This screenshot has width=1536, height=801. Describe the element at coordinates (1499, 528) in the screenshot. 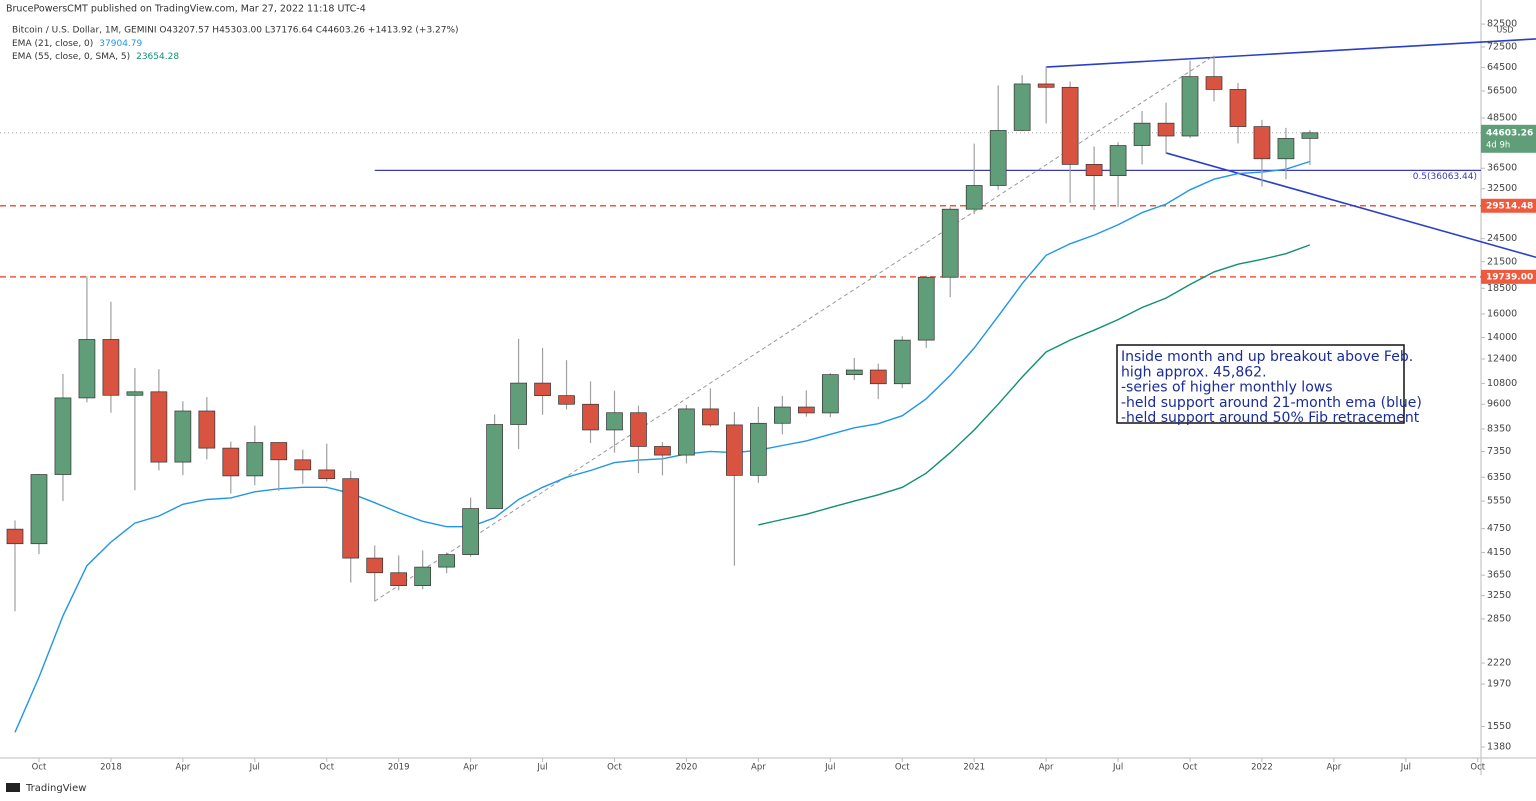

I see `y-tick-label: 4750` at that location.